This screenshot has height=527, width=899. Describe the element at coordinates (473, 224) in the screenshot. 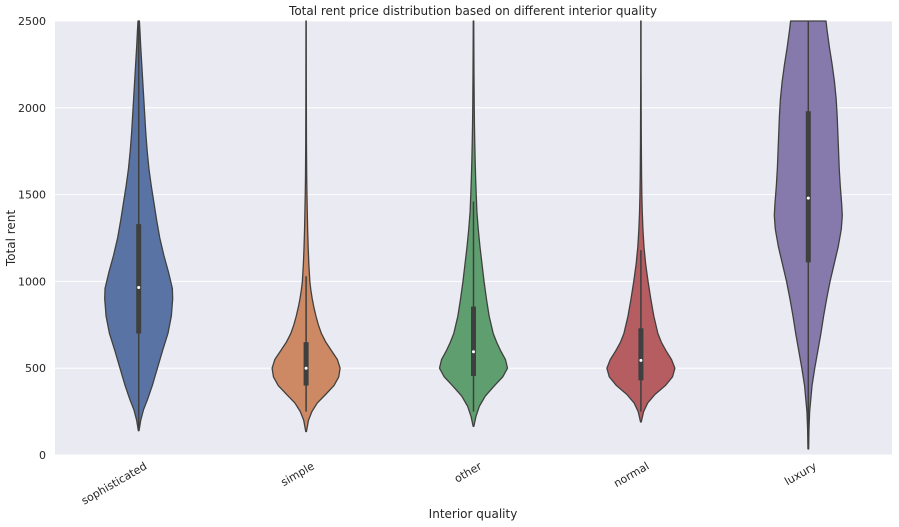

I see `violin-other` at that location.